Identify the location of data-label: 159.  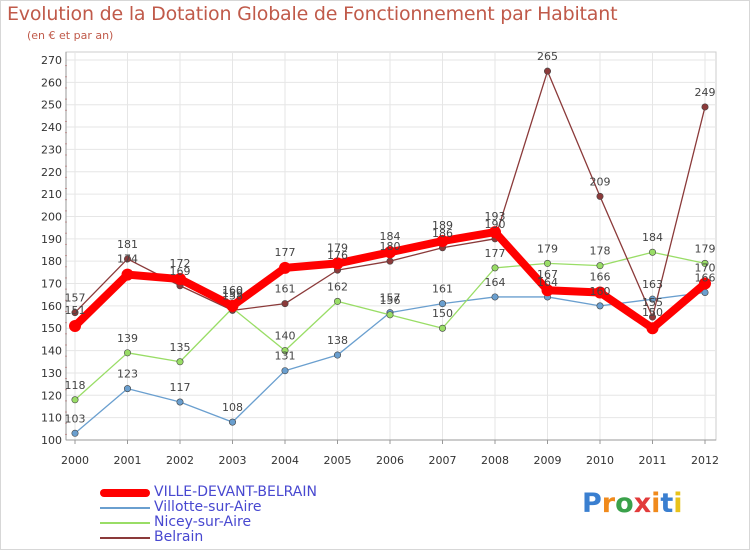
(232, 293).